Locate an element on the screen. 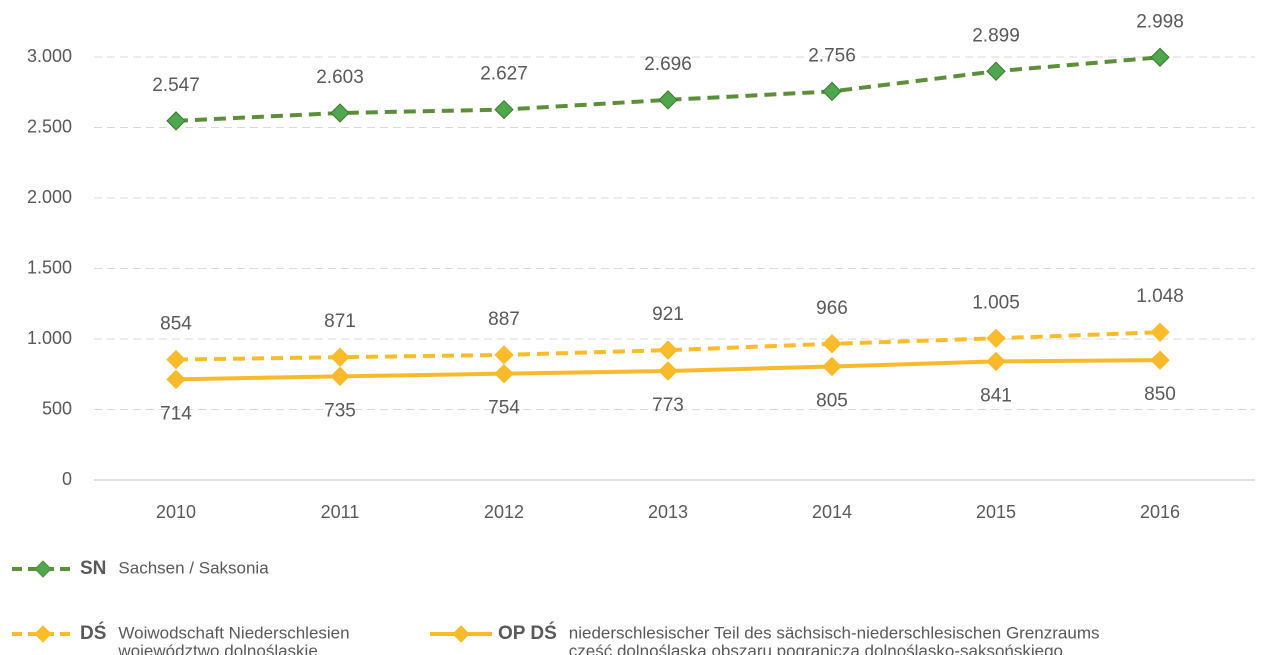 The image size is (1262, 655). data-label: 966 is located at coordinates (832, 308).